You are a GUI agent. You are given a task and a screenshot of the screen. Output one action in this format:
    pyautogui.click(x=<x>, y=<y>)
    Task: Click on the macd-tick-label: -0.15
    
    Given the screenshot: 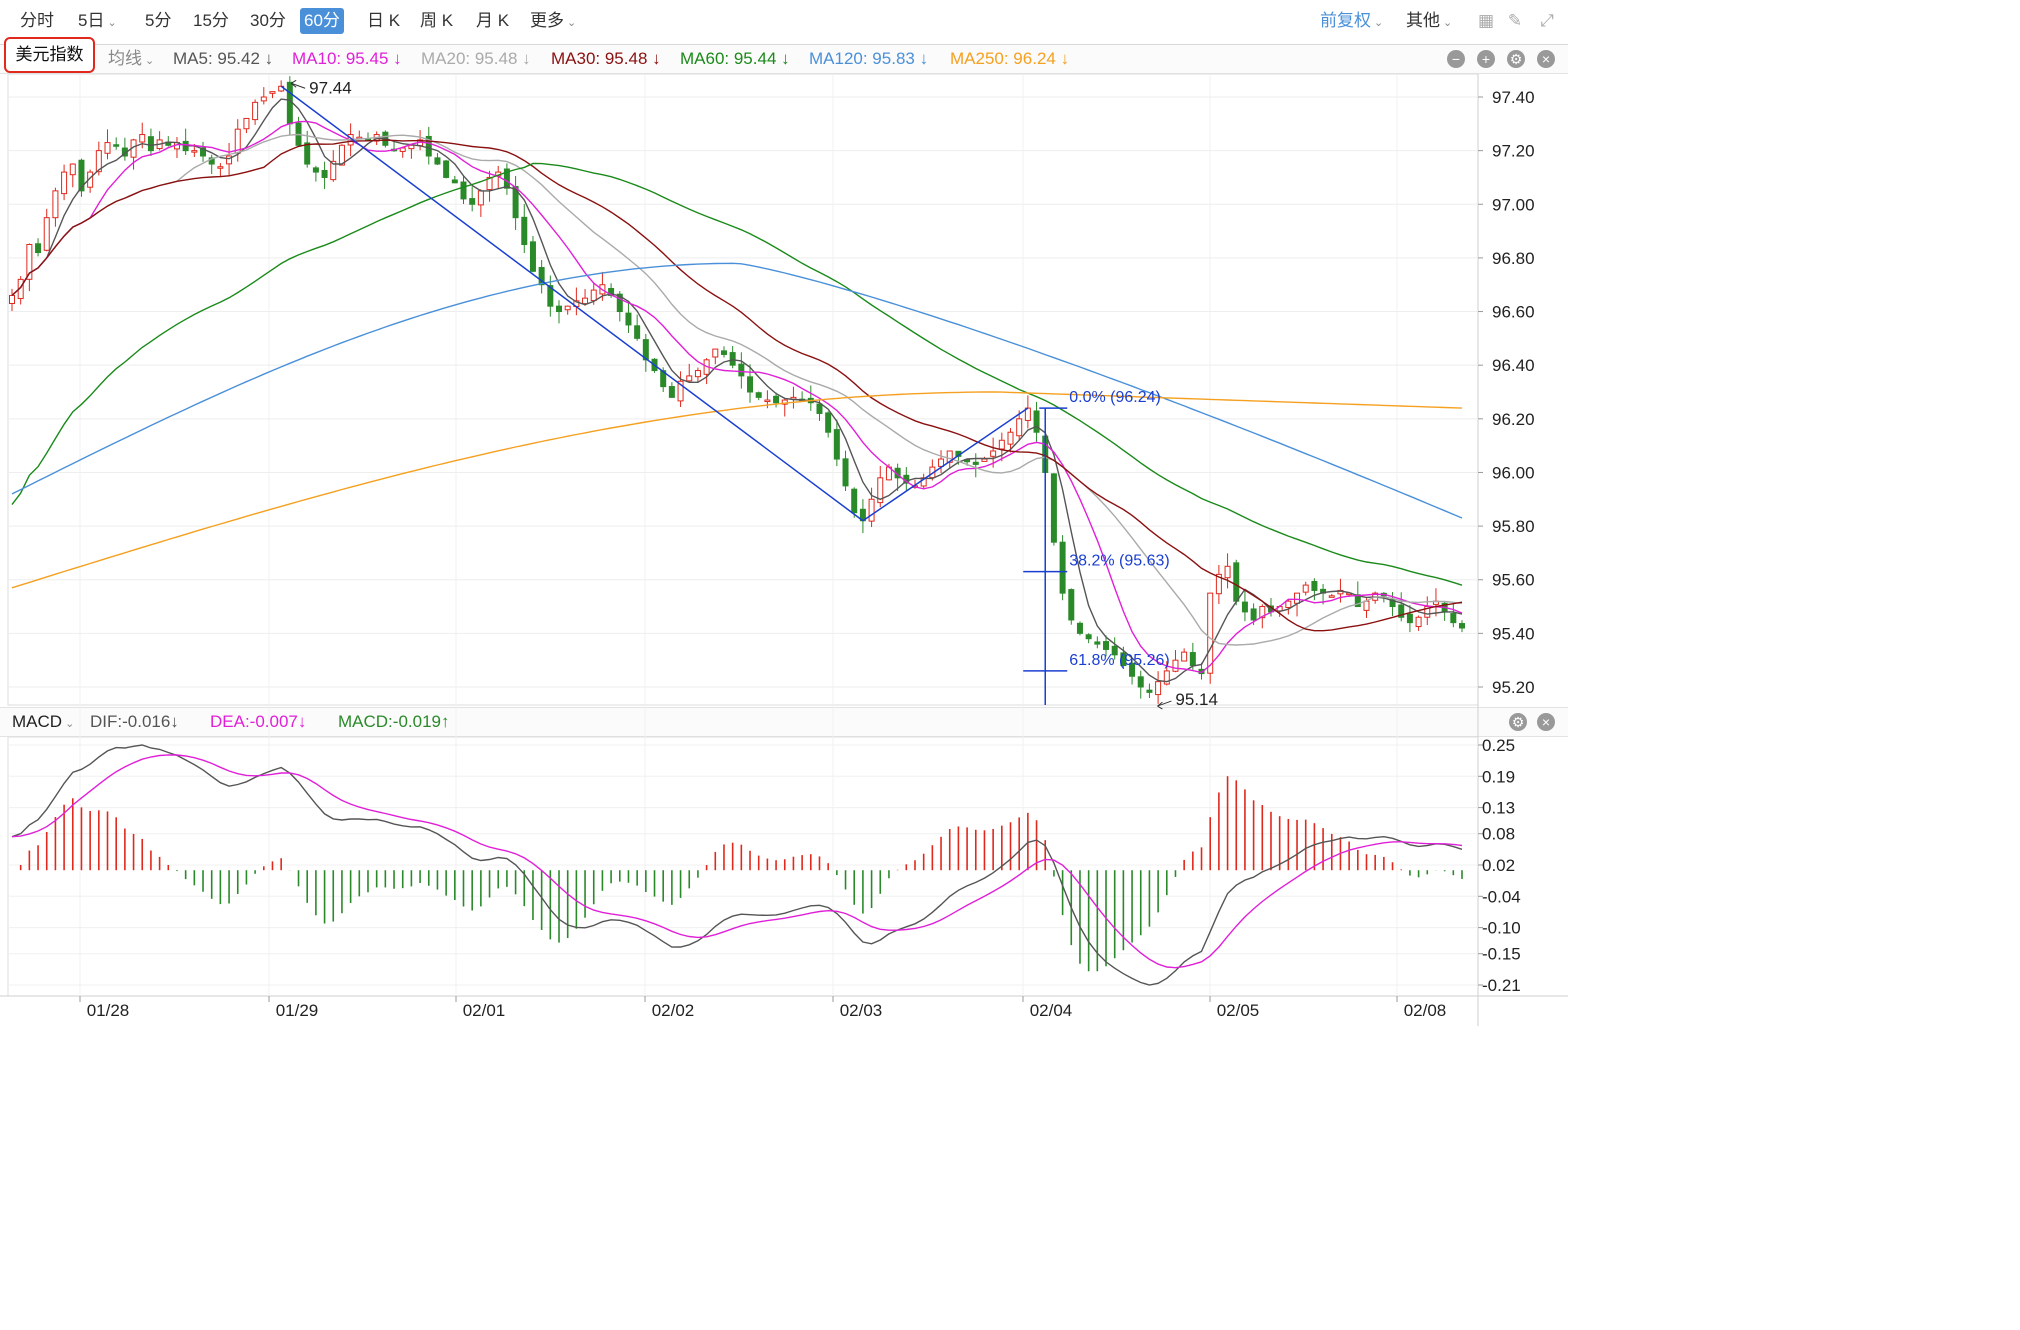 What is the action you would take?
    pyautogui.click(x=1501, y=954)
    